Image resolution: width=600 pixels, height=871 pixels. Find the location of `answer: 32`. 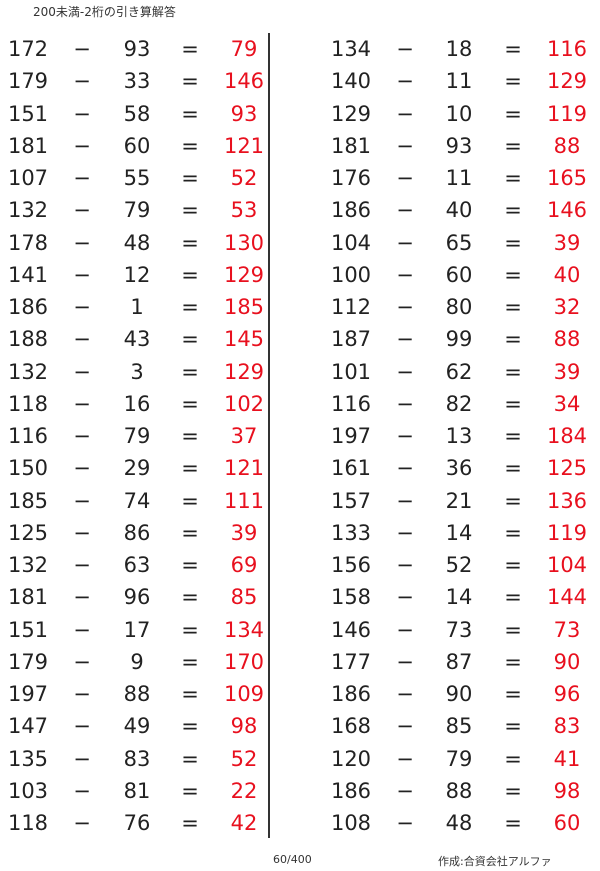

answer: 32 is located at coordinates (567, 307).